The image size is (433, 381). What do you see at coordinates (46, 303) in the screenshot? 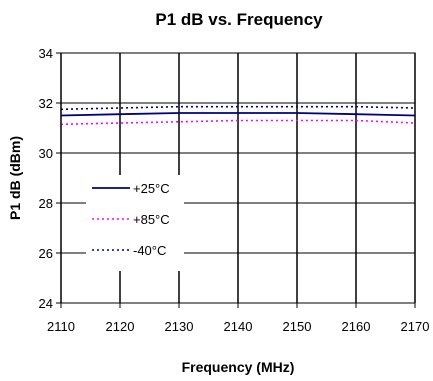
I see `y-tick-label: 24` at bounding box center [46, 303].